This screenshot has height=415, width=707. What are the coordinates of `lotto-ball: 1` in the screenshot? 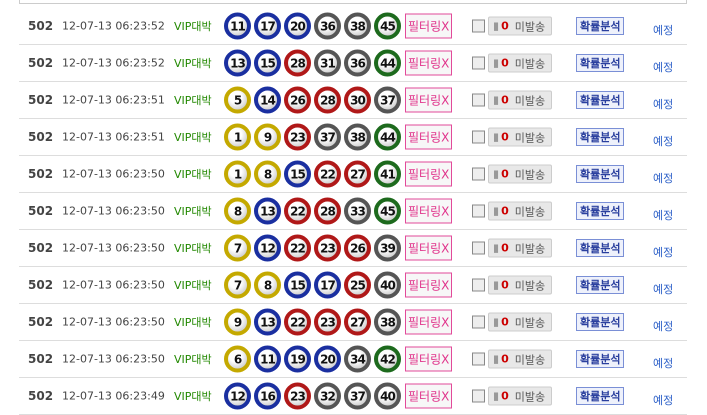 It's located at (237, 174).